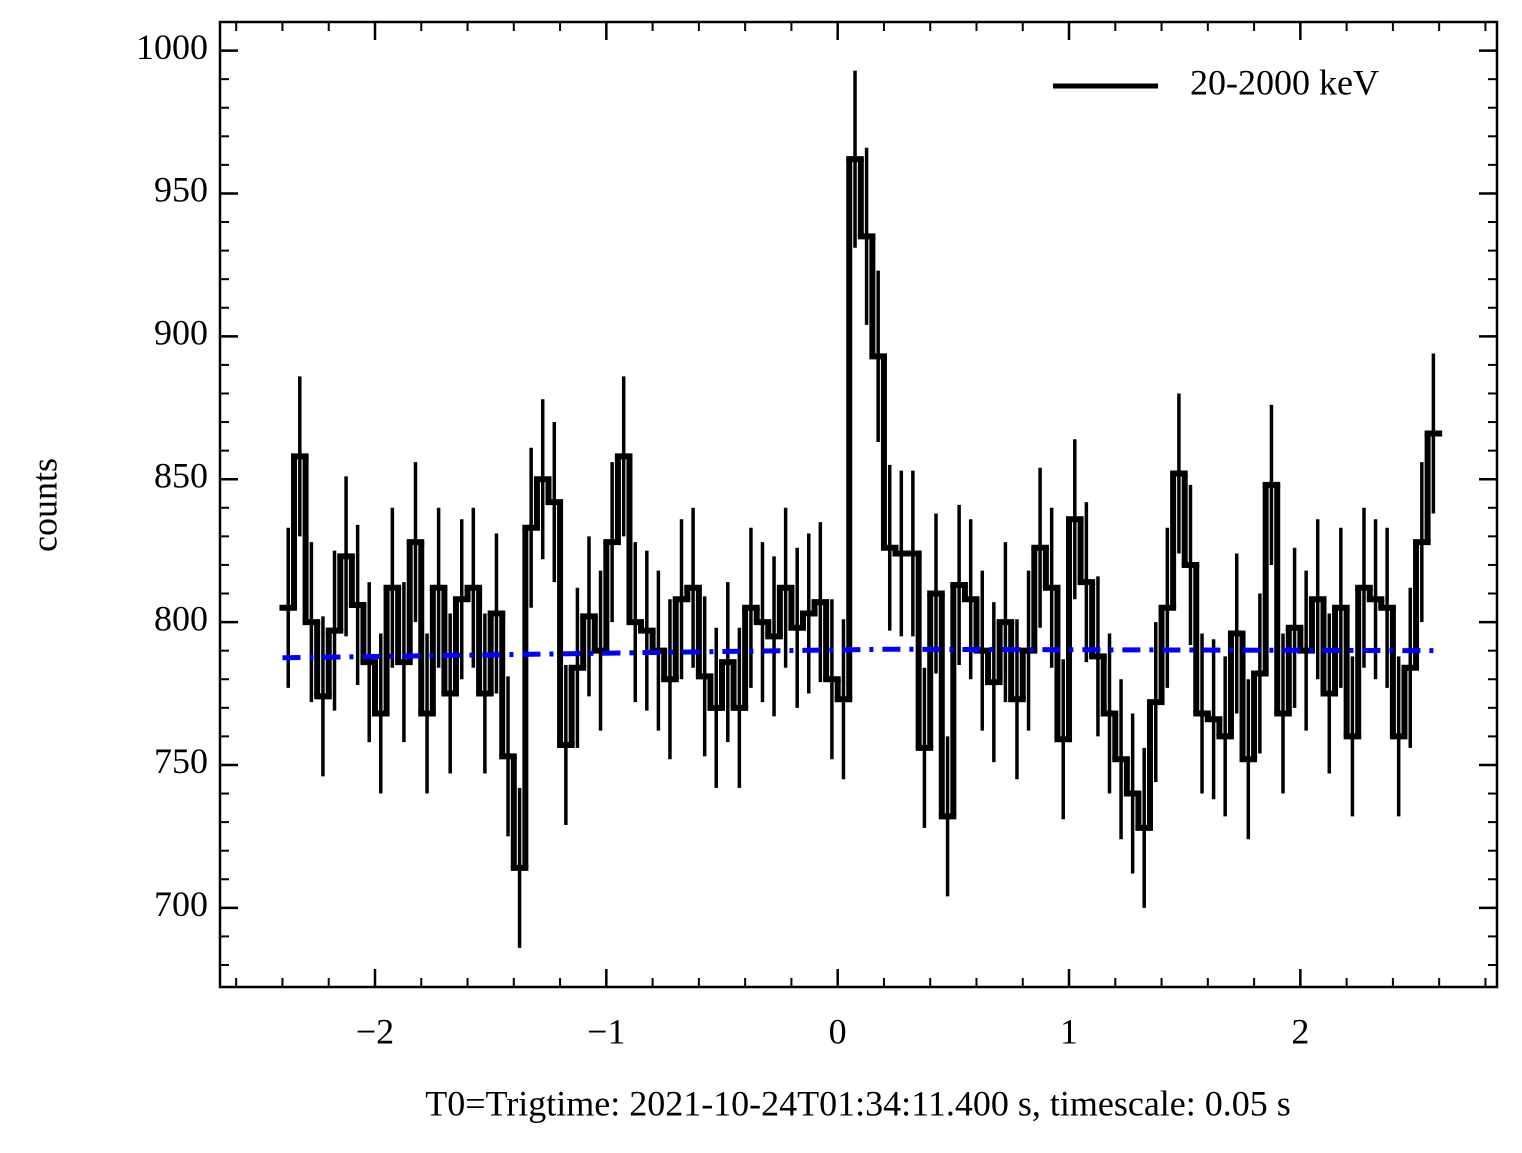 This screenshot has width=1522, height=1153. I want to click on y-tick-label: 750, so click(181, 761).